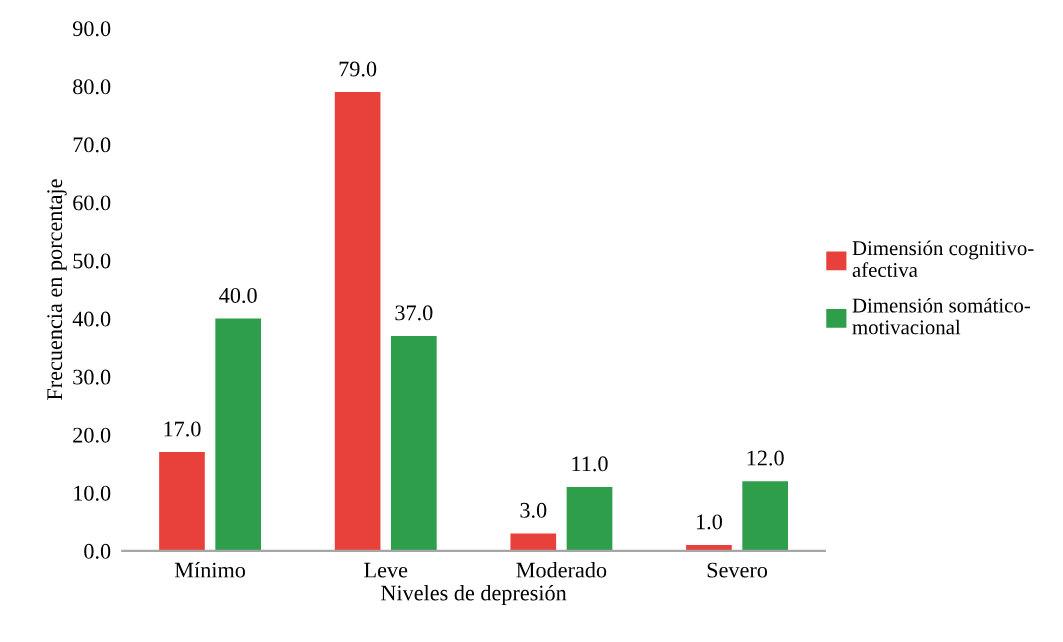 The image size is (1063, 642). What do you see at coordinates (92, 261) in the screenshot?
I see `y-tick-label: 50.0` at bounding box center [92, 261].